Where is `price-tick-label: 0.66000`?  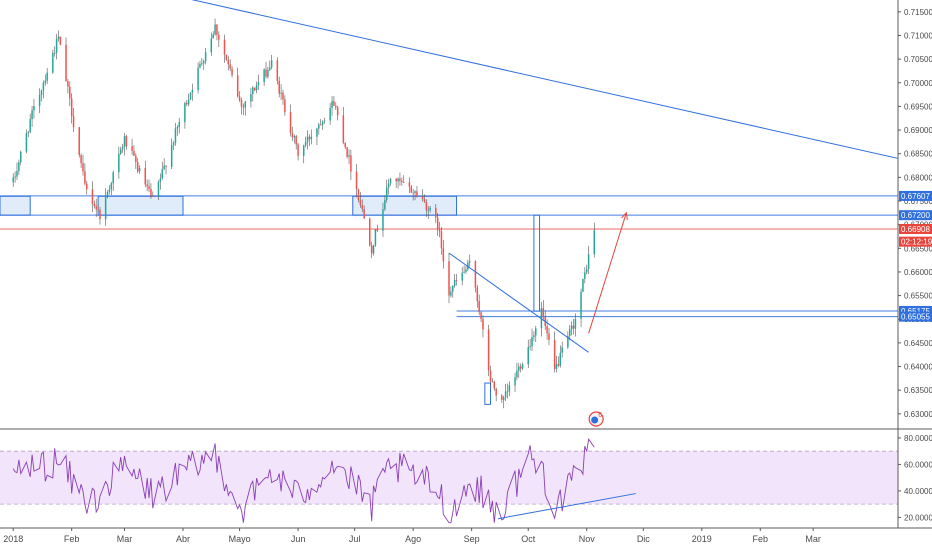 price-tick-label: 0.66000 is located at coordinates (918, 272).